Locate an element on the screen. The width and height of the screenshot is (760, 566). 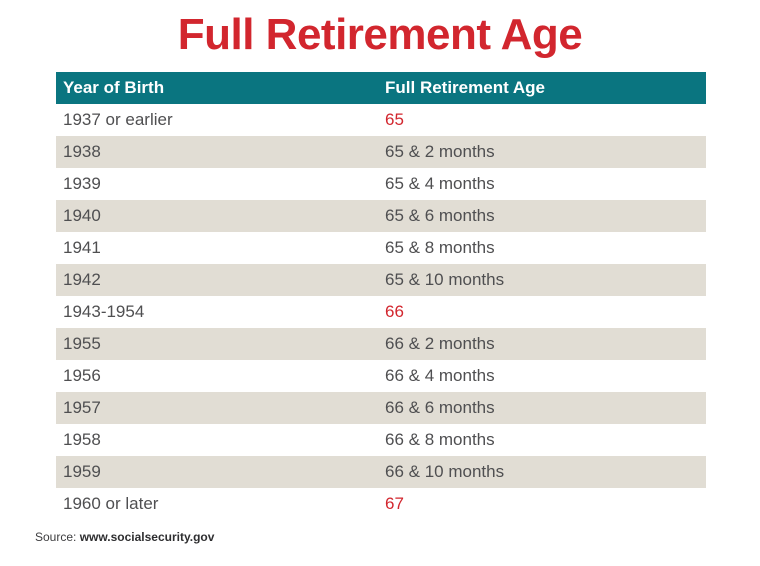
table-row: 1941 65 & 8 months is located at coordinates (381, 248).